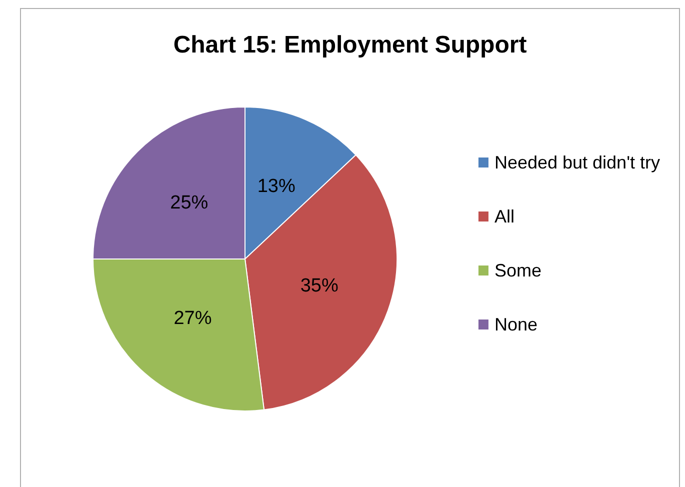 The image size is (685, 487). Describe the element at coordinates (518, 270) in the screenshot. I see `legend-label: Some` at that location.